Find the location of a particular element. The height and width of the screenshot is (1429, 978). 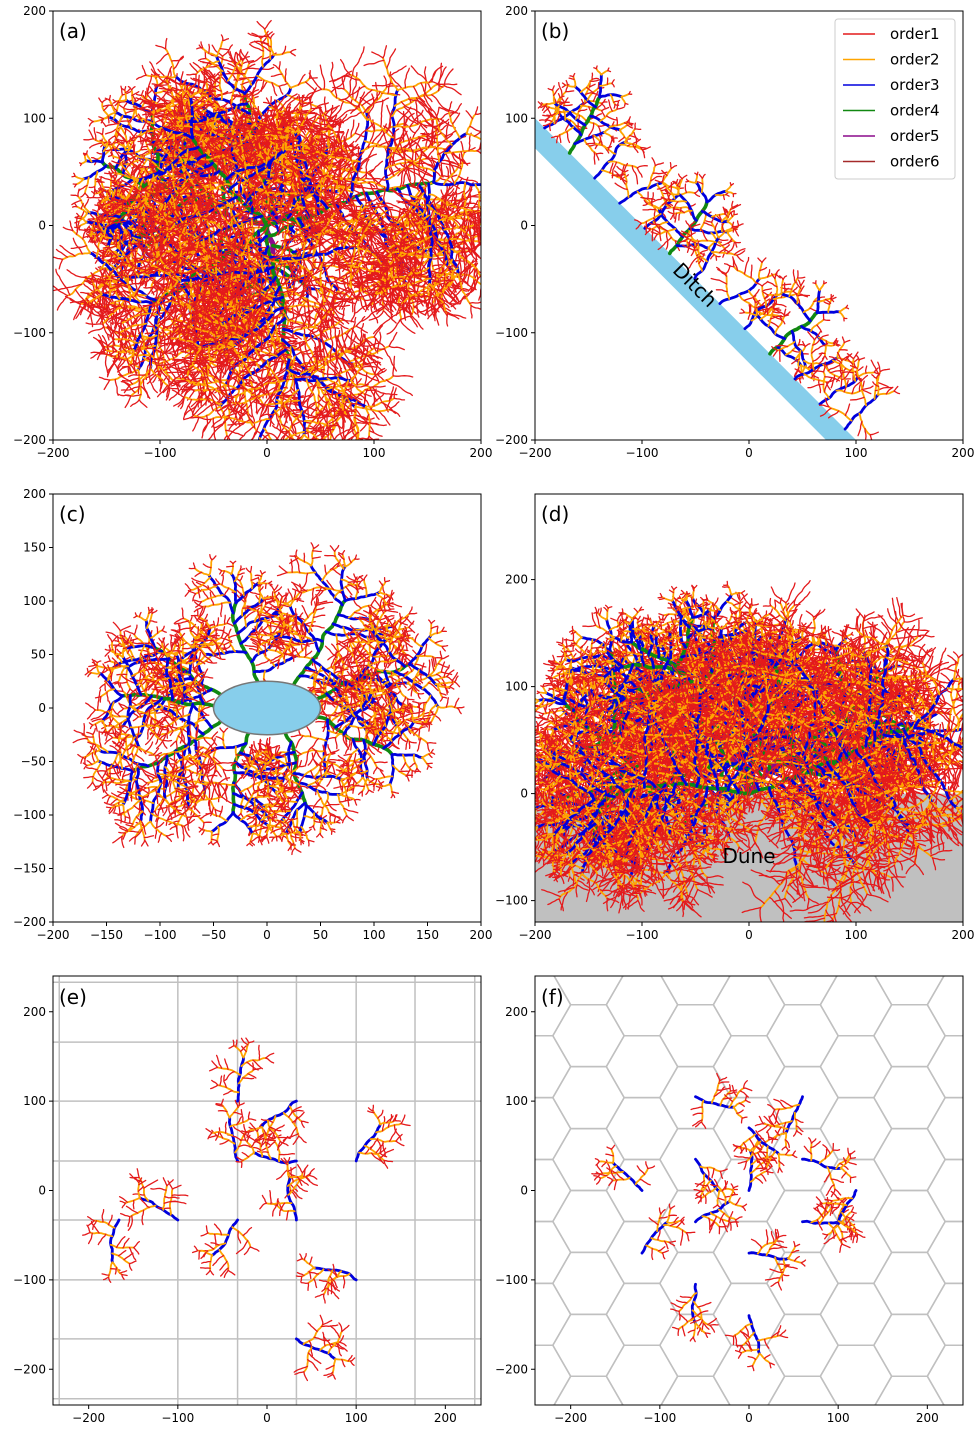

panel-a-trunk-3-order2-stream is located at coordinates (234, 70).